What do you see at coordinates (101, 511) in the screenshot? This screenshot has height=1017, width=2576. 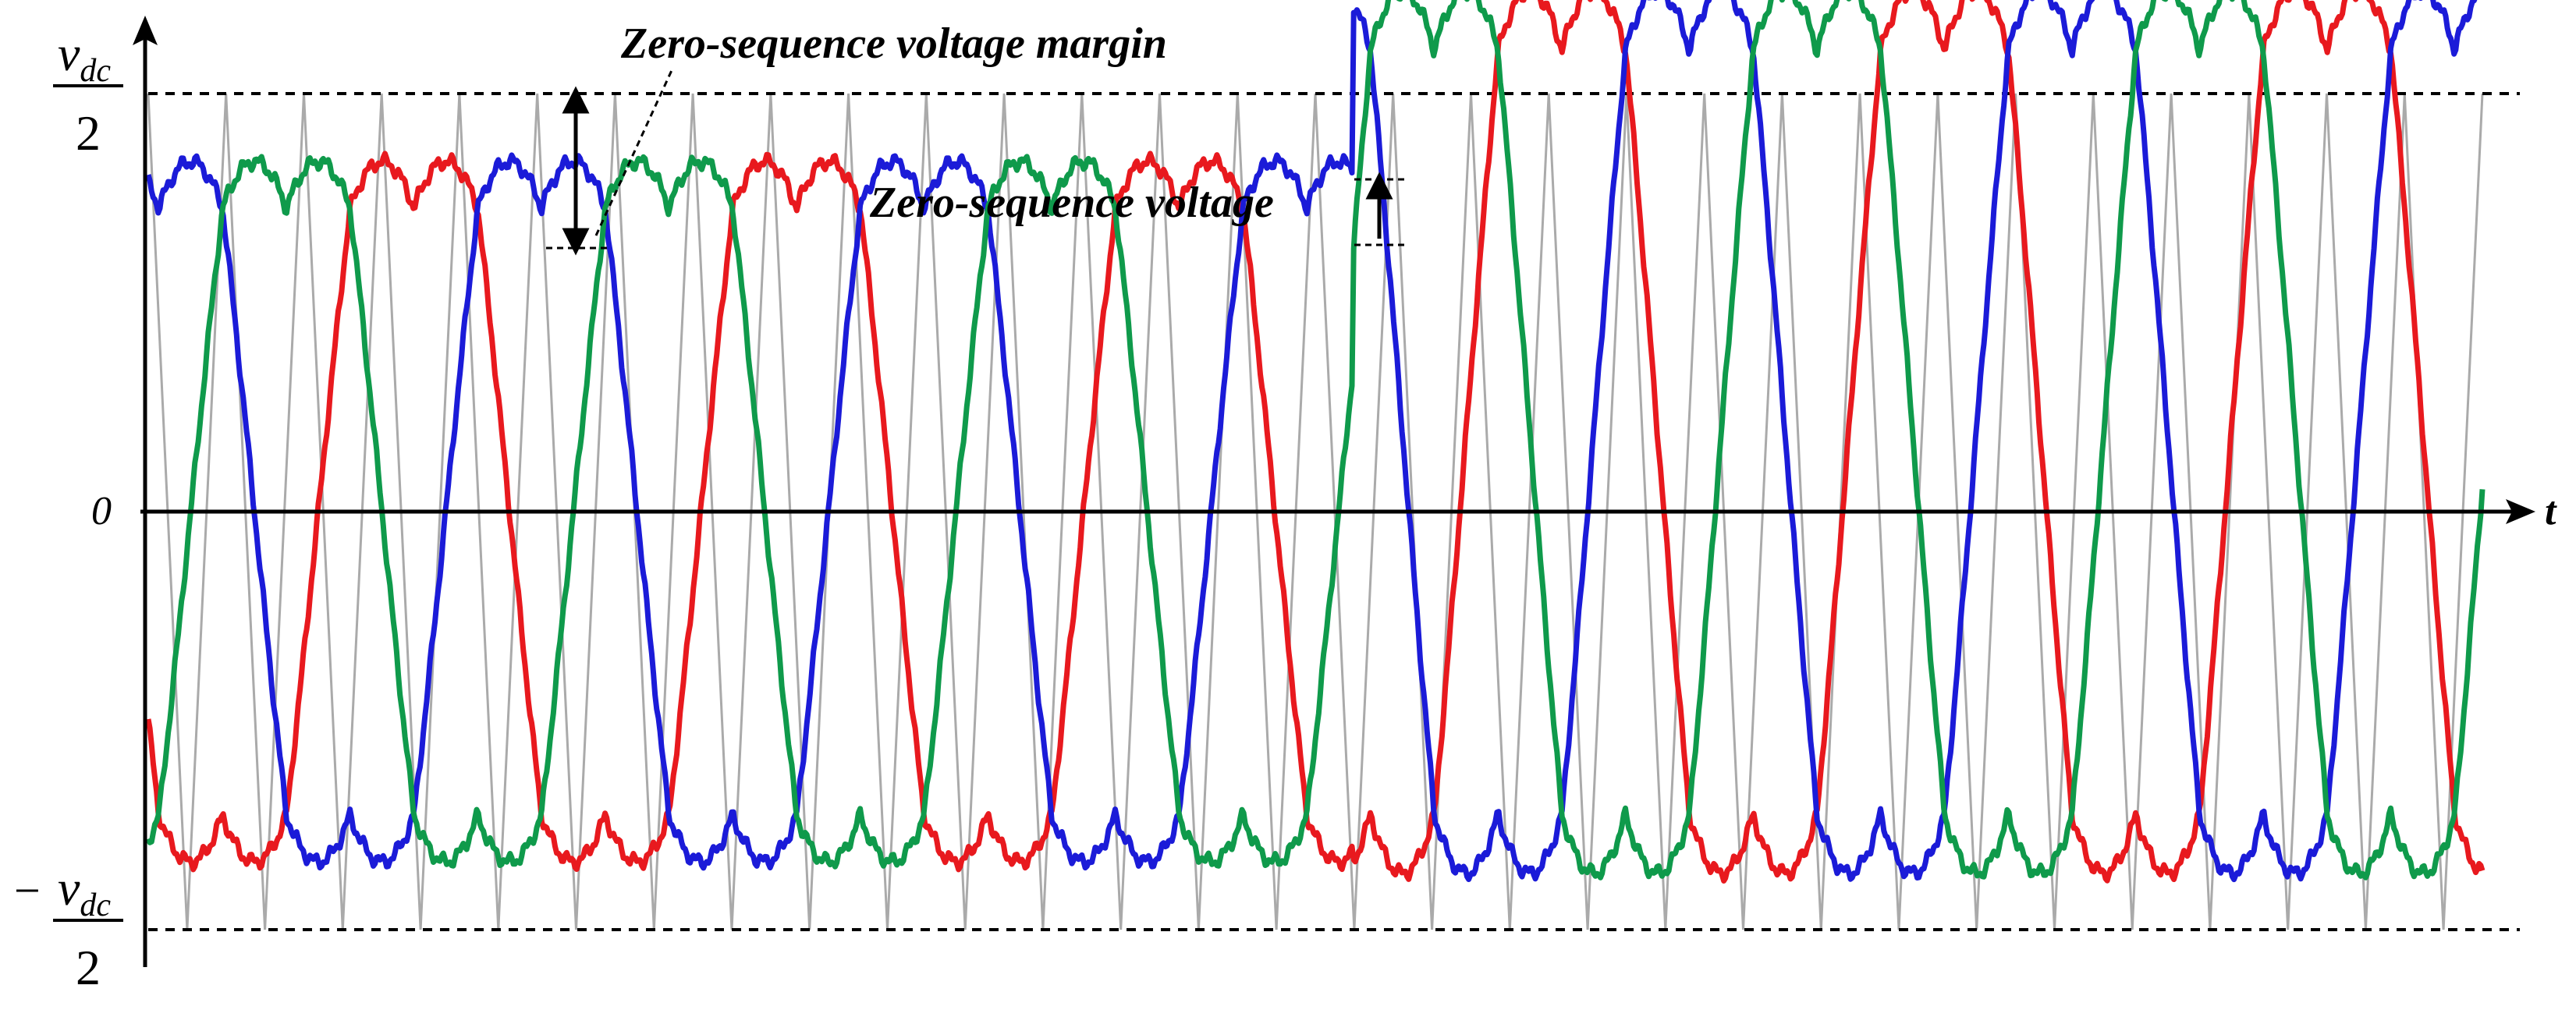 I see `y-tick-zero: 0` at bounding box center [101, 511].